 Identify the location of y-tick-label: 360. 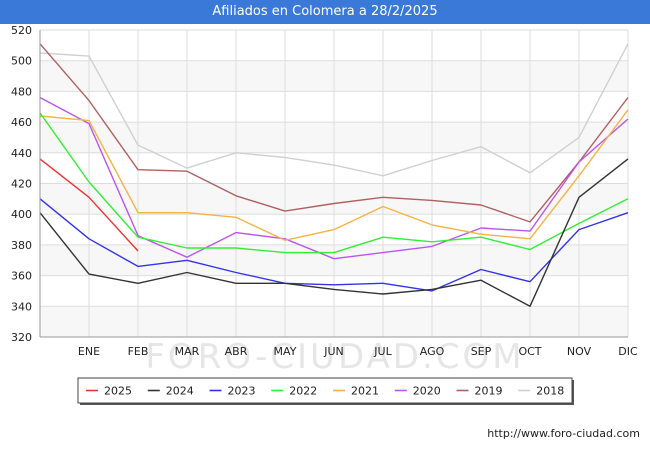
(21, 276).